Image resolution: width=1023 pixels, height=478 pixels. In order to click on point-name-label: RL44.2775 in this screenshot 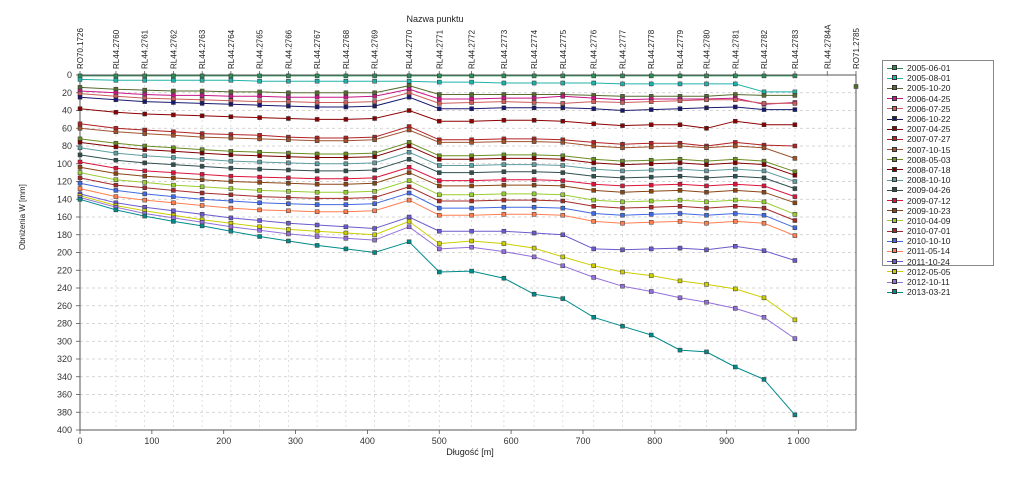, I will do `click(563, 49)`.